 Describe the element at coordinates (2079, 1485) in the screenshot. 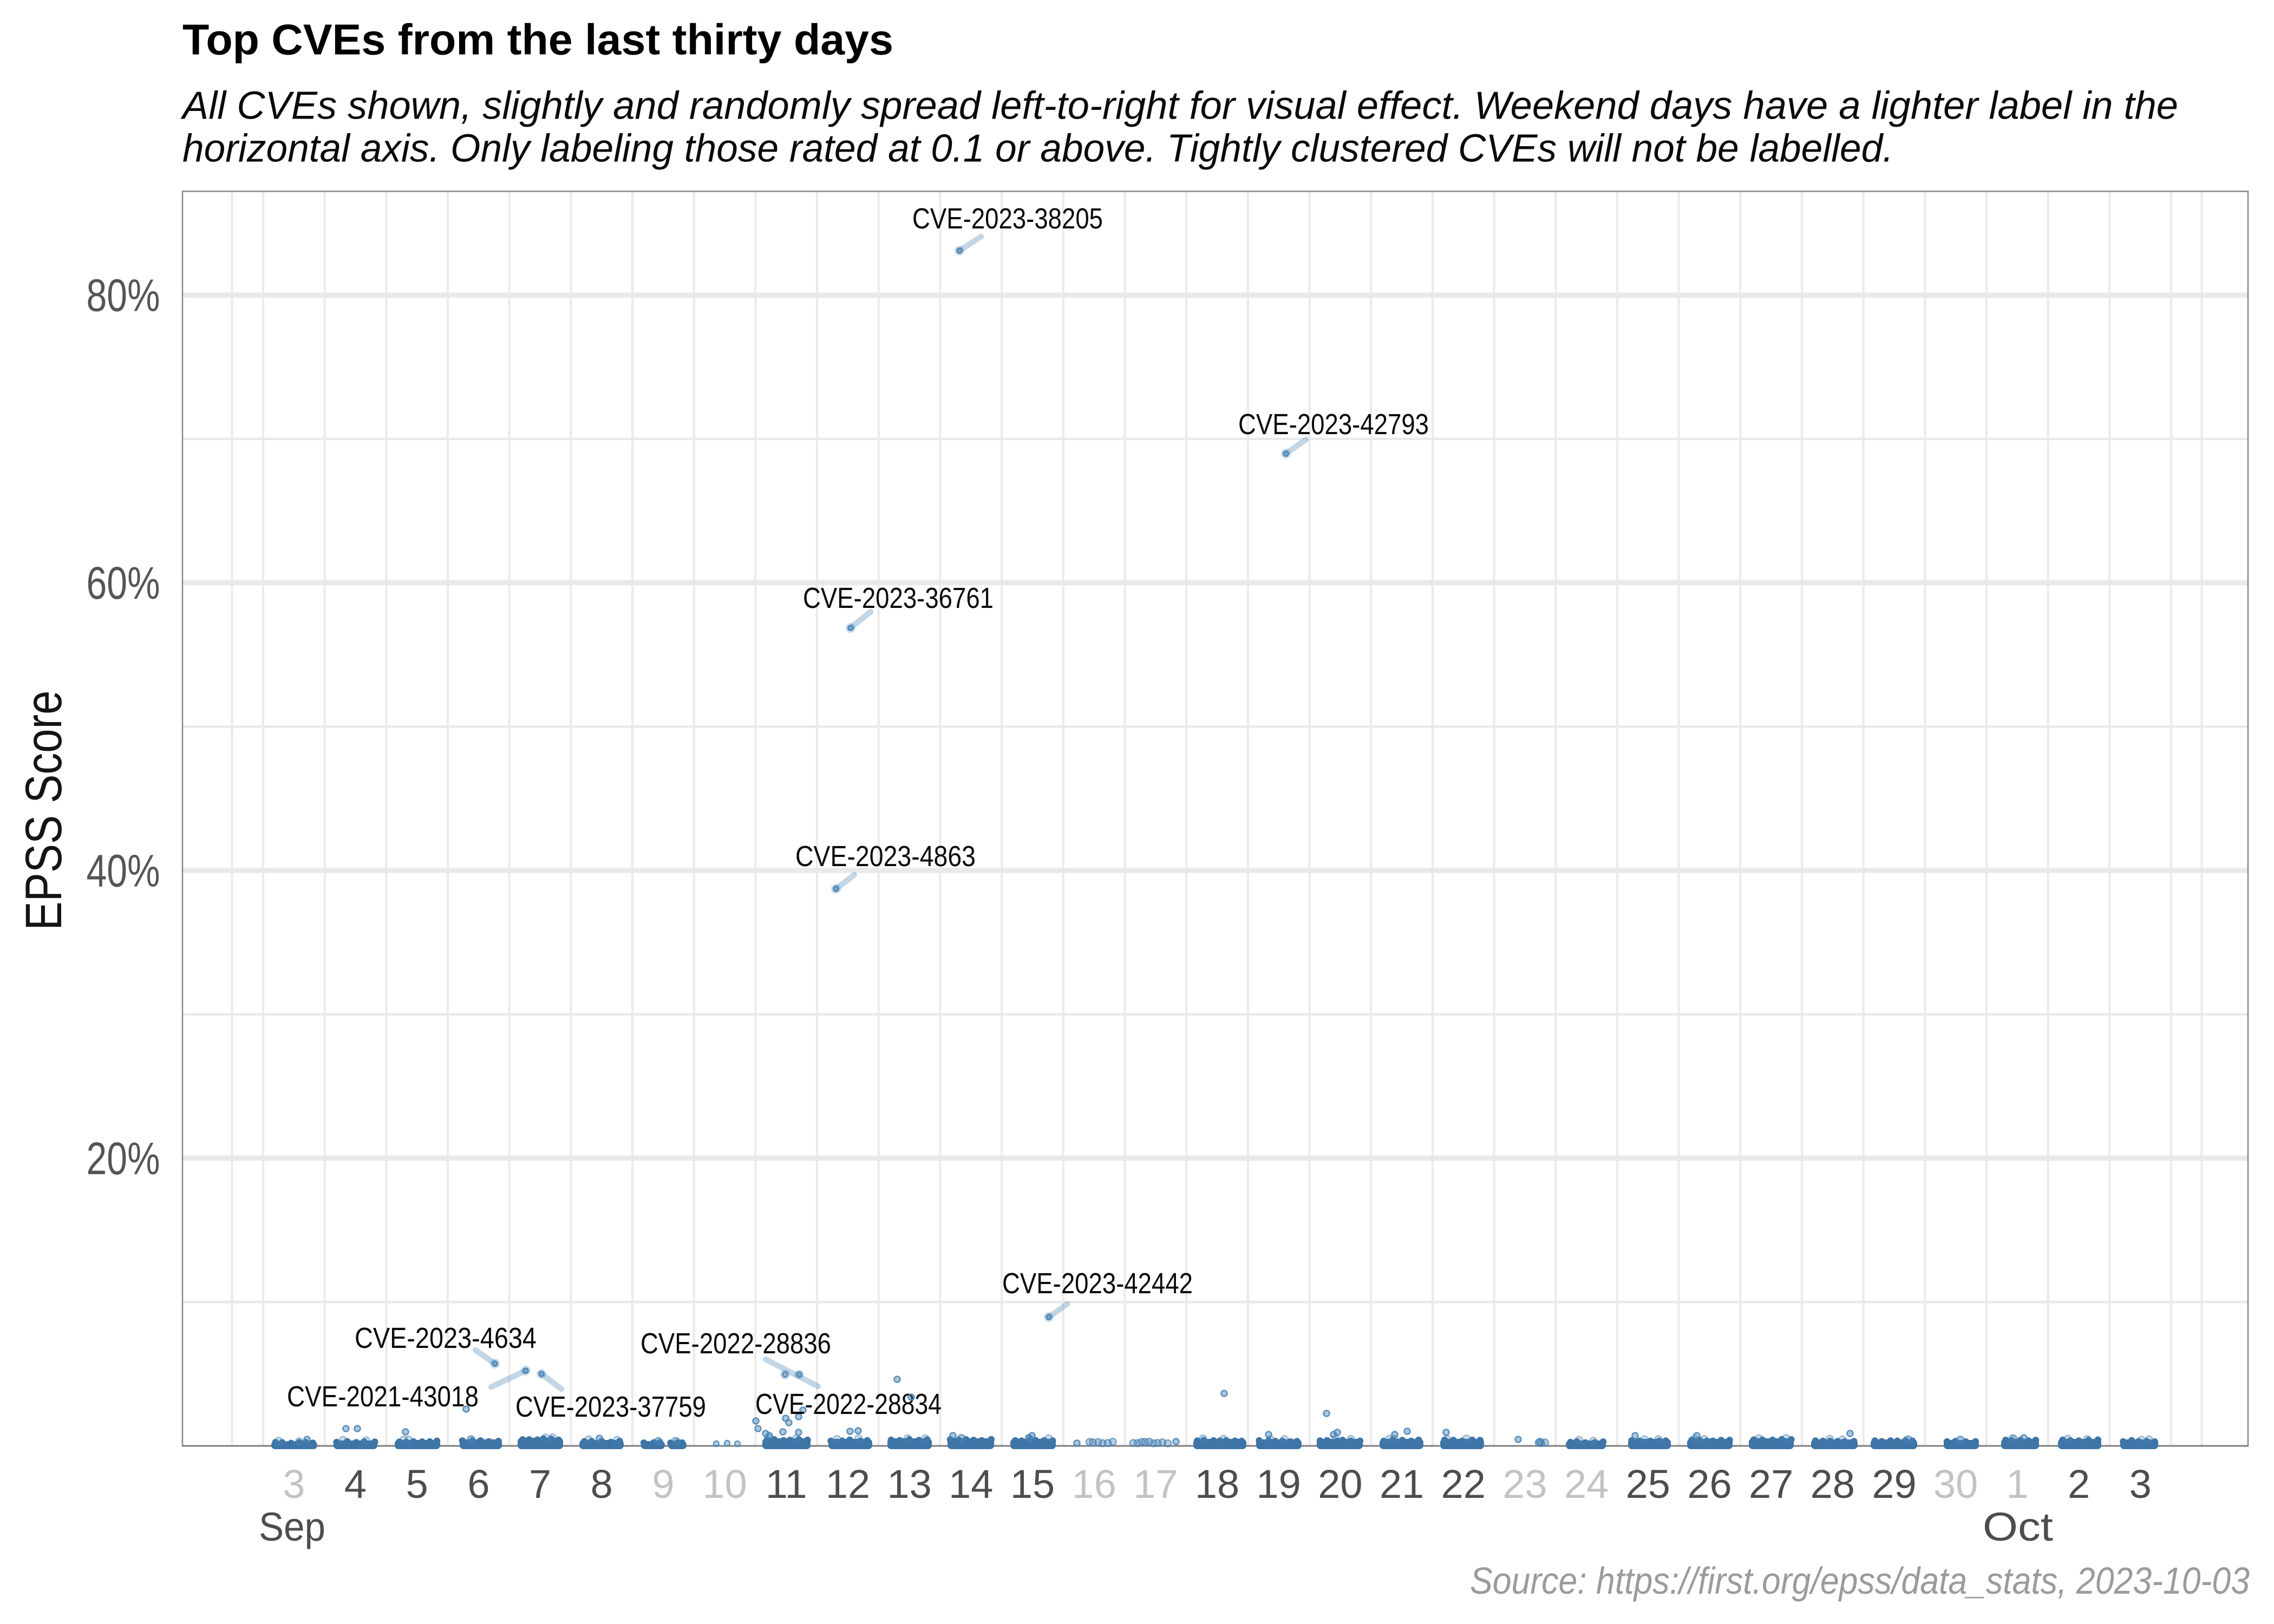

I see `svg-text: 2` at that location.